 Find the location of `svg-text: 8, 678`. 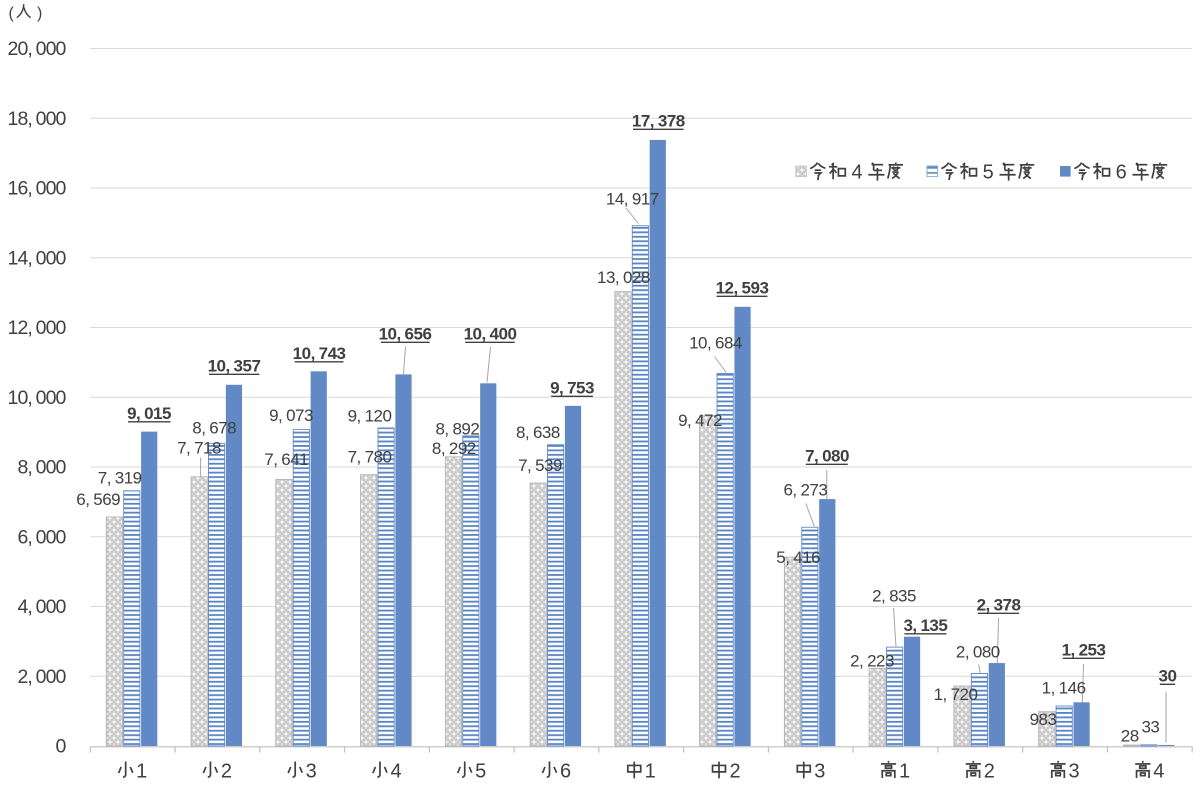

svg-text: 8, 678 is located at coordinates (214, 428).